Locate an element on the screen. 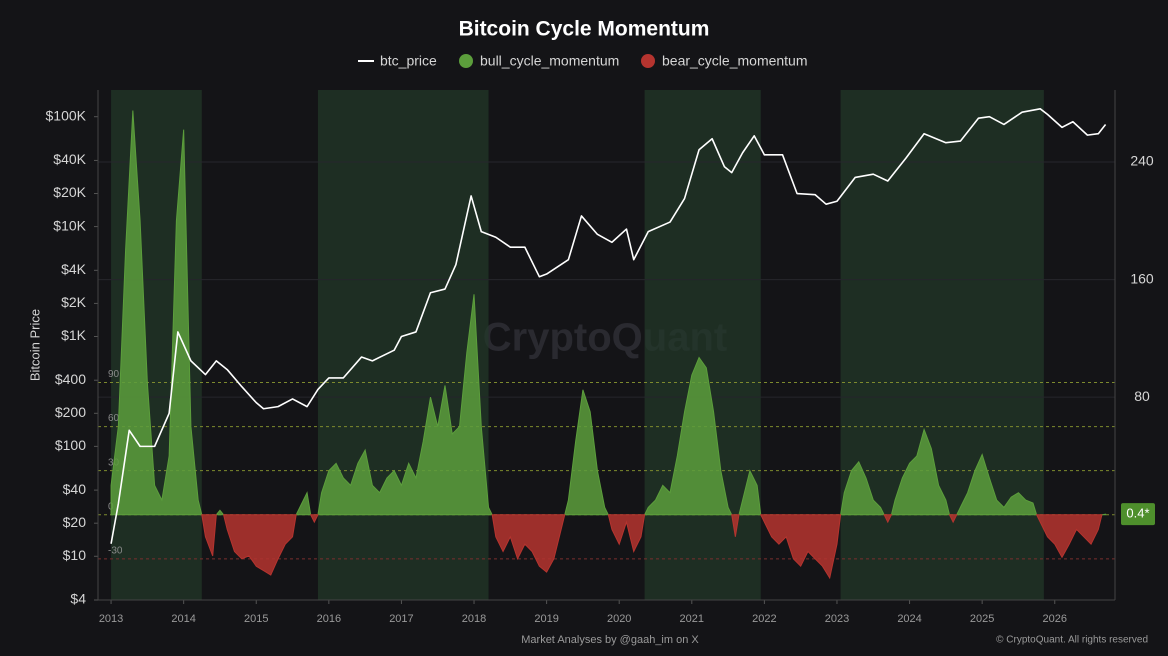  x-tick-label: 2018 is located at coordinates (474, 619).